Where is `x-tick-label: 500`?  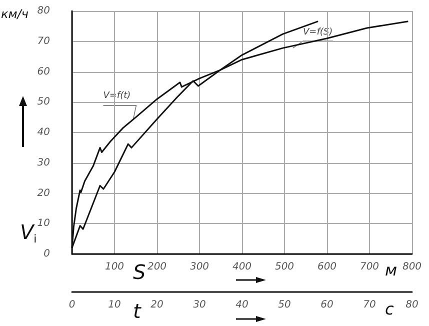 x-tick-label: 500 is located at coordinates (284, 267).